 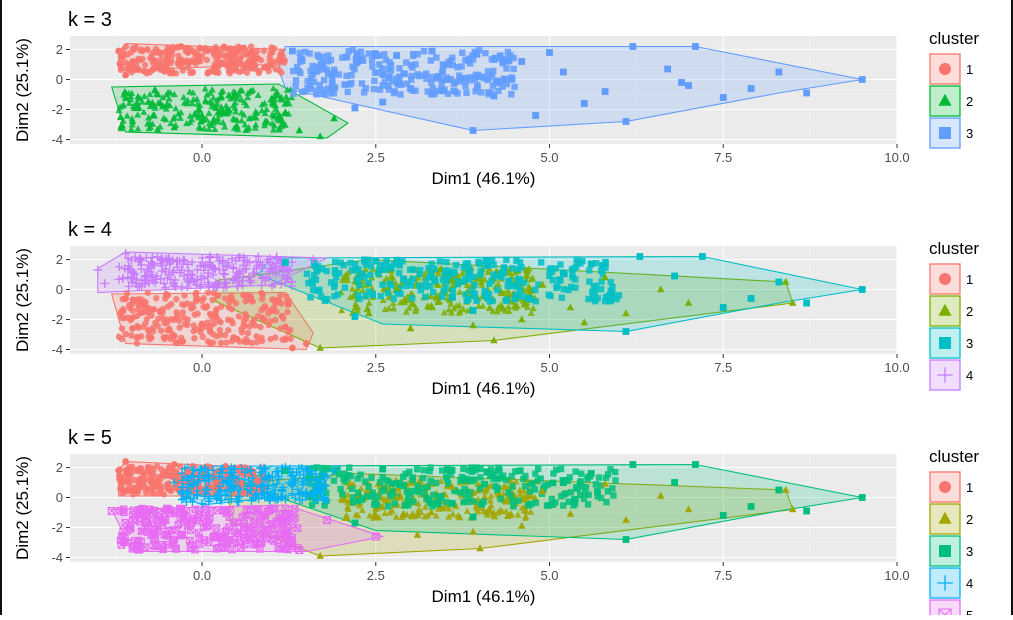 I want to click on y-tick-label: 0, so click(x=59, y=79).